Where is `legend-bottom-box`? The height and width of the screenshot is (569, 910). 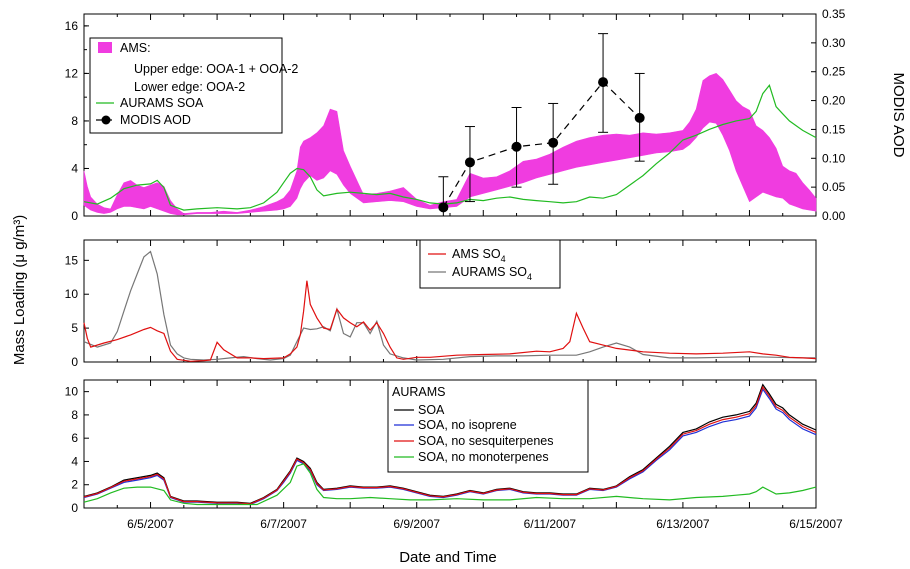 legend-bottom-box is located at coordinates (488, 426).